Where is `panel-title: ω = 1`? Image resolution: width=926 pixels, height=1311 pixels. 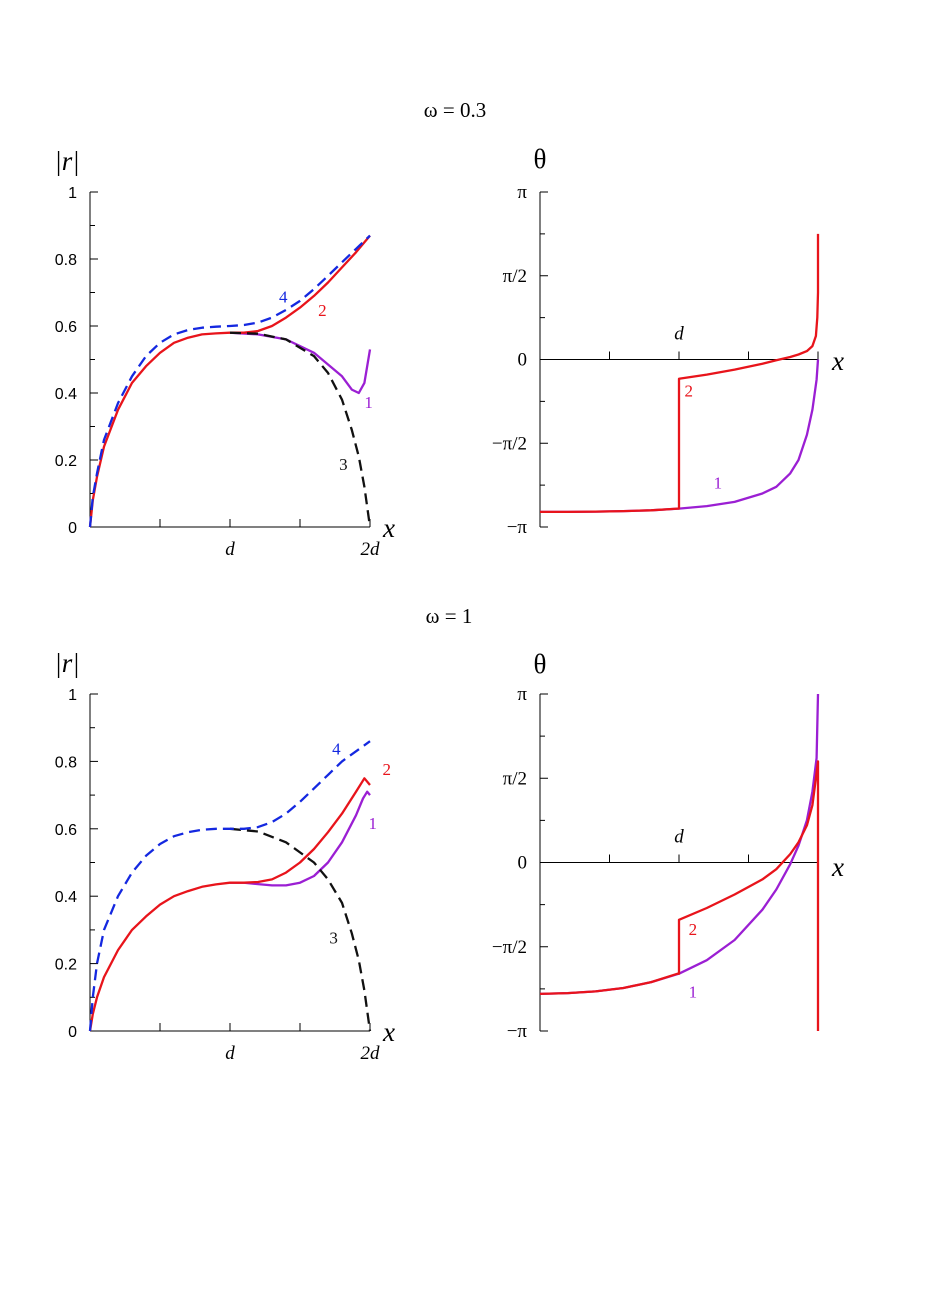 panel-title: ω = 1 is located at coordinates (449, 616).